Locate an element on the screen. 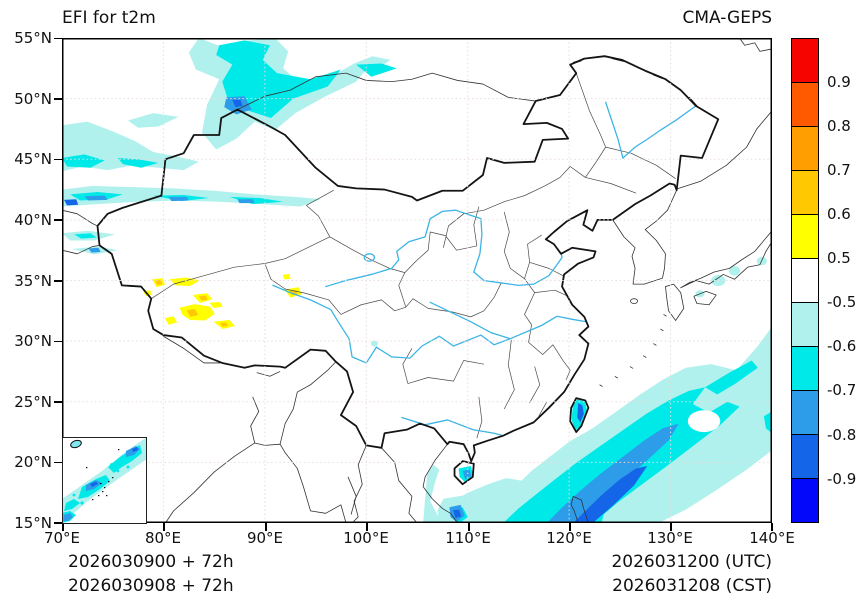  cb-seg-below-m0p9 is located at coordinates (805, 500).